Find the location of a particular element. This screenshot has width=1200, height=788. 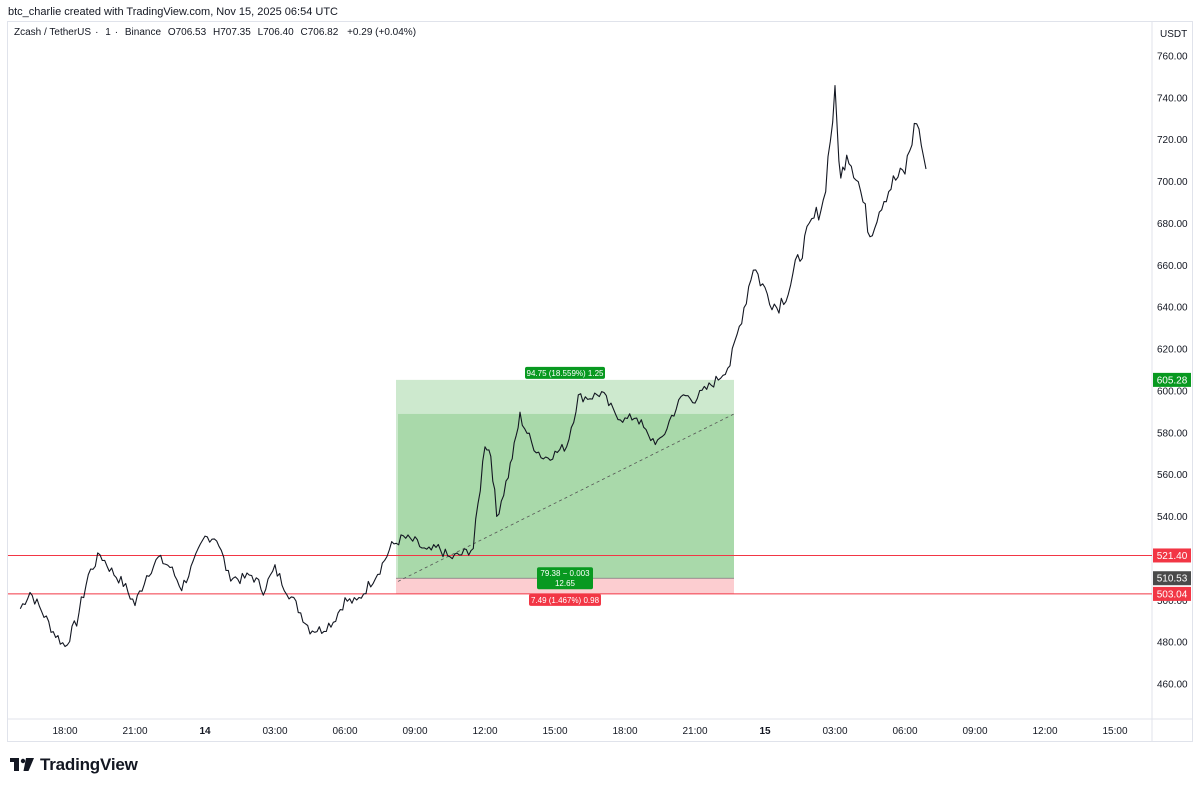

legend-symbol: Zcash / TetherUS is located at coordinates (53, 32).